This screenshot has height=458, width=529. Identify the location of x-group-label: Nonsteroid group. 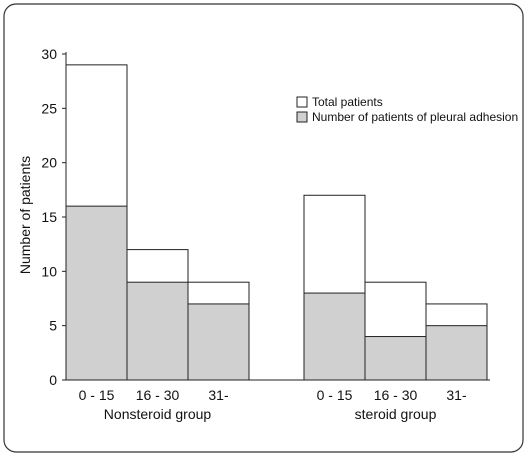
(158, 414).